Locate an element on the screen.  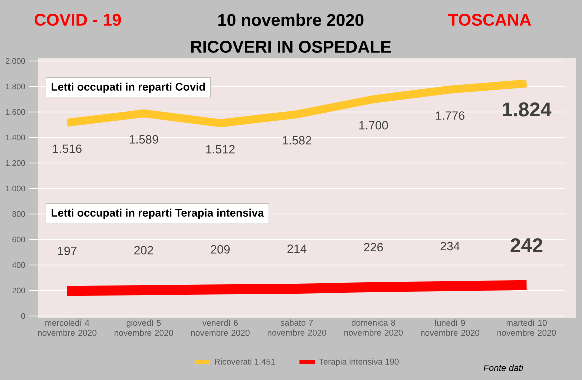
annotation: Letti occupati in reparti Terapia intensiva is located at coordinates (158, 214).